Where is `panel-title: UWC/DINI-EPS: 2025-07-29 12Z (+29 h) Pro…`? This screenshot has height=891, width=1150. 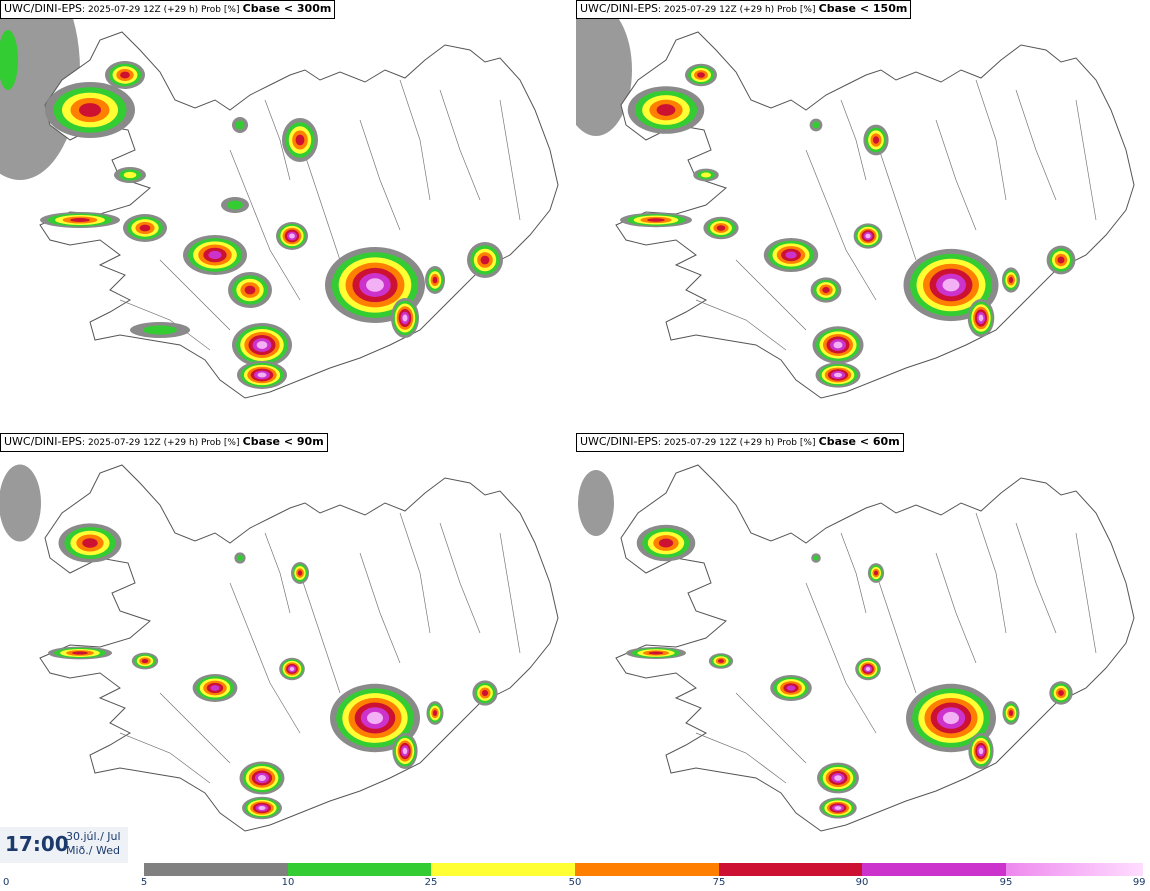 panel-title: UWC/DINI-EPS: 2025-07-29 12Z (+29 h) Pro… is located at coordinates (744, 9).